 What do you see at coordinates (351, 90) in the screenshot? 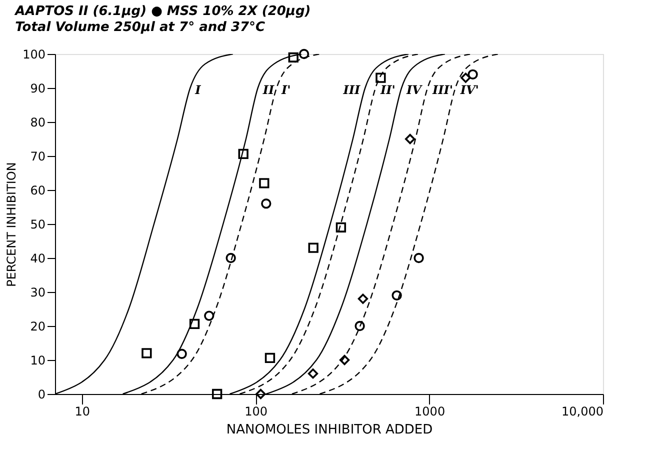
I see `series-label: III` at bounding box center [351, 90].